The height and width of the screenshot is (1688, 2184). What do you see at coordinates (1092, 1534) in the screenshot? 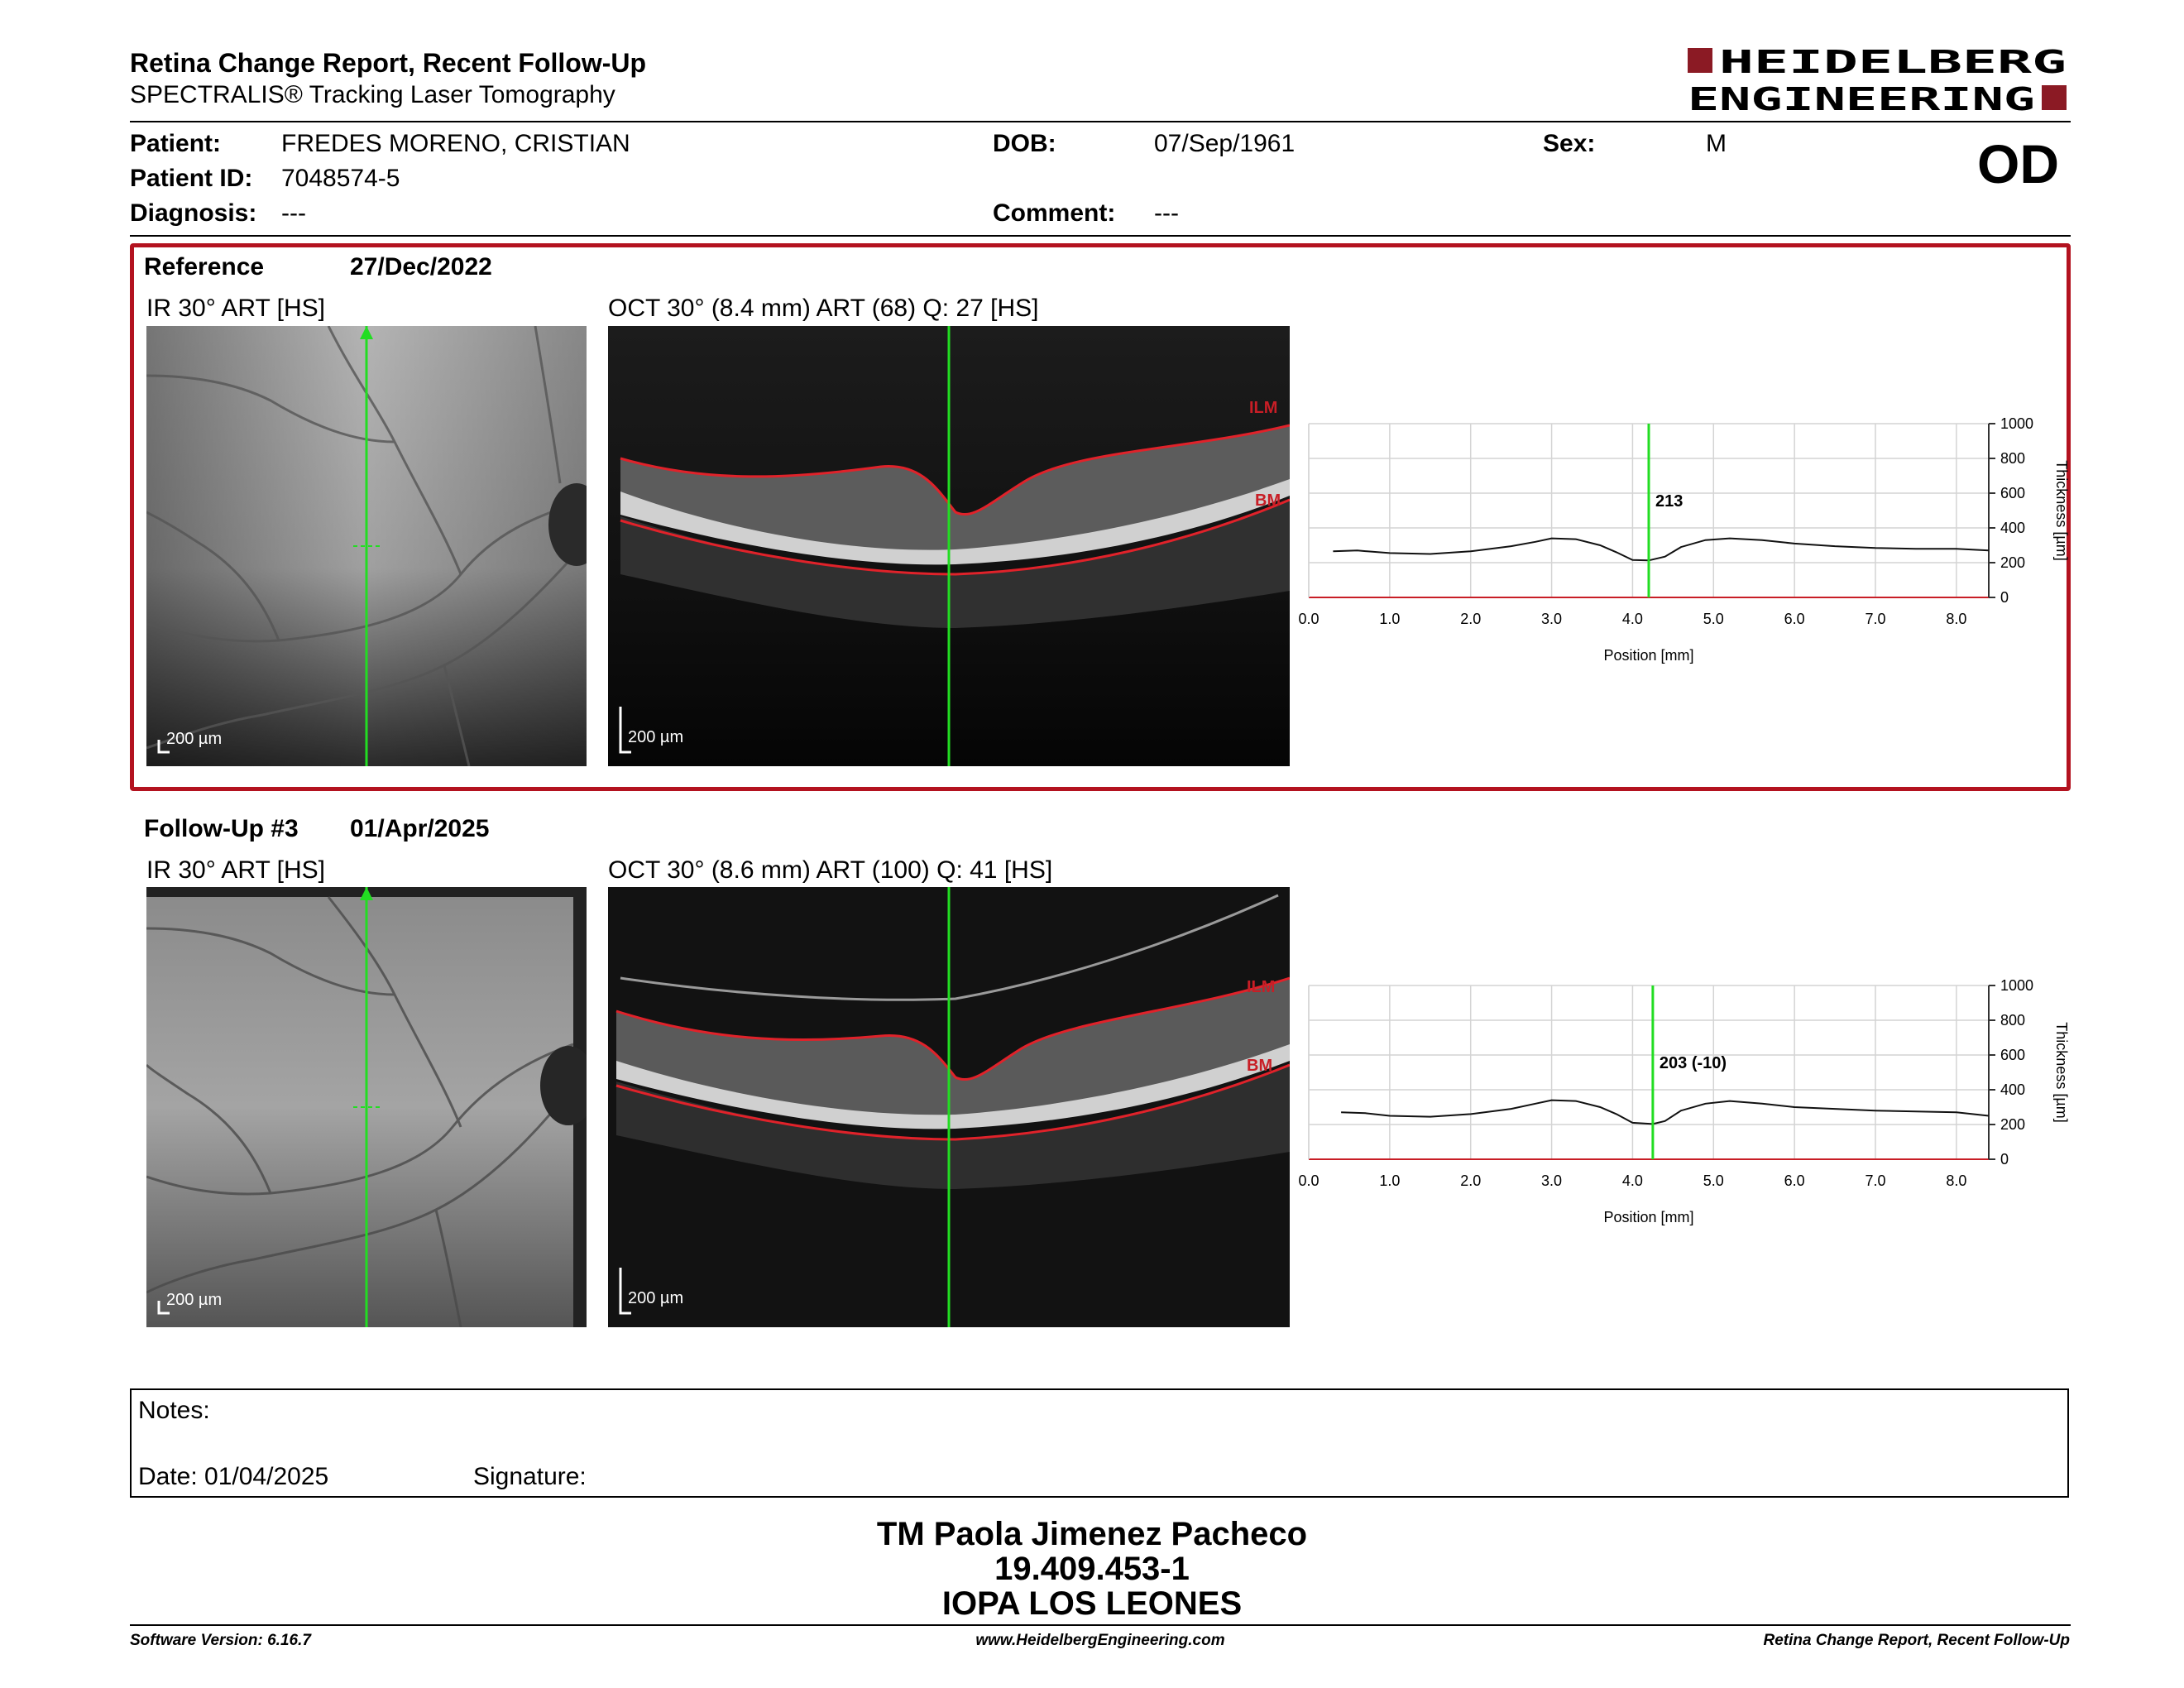
I see `signer-name: TM Paola Jimenez Pacheco` at bounding box center [1092, 1534].